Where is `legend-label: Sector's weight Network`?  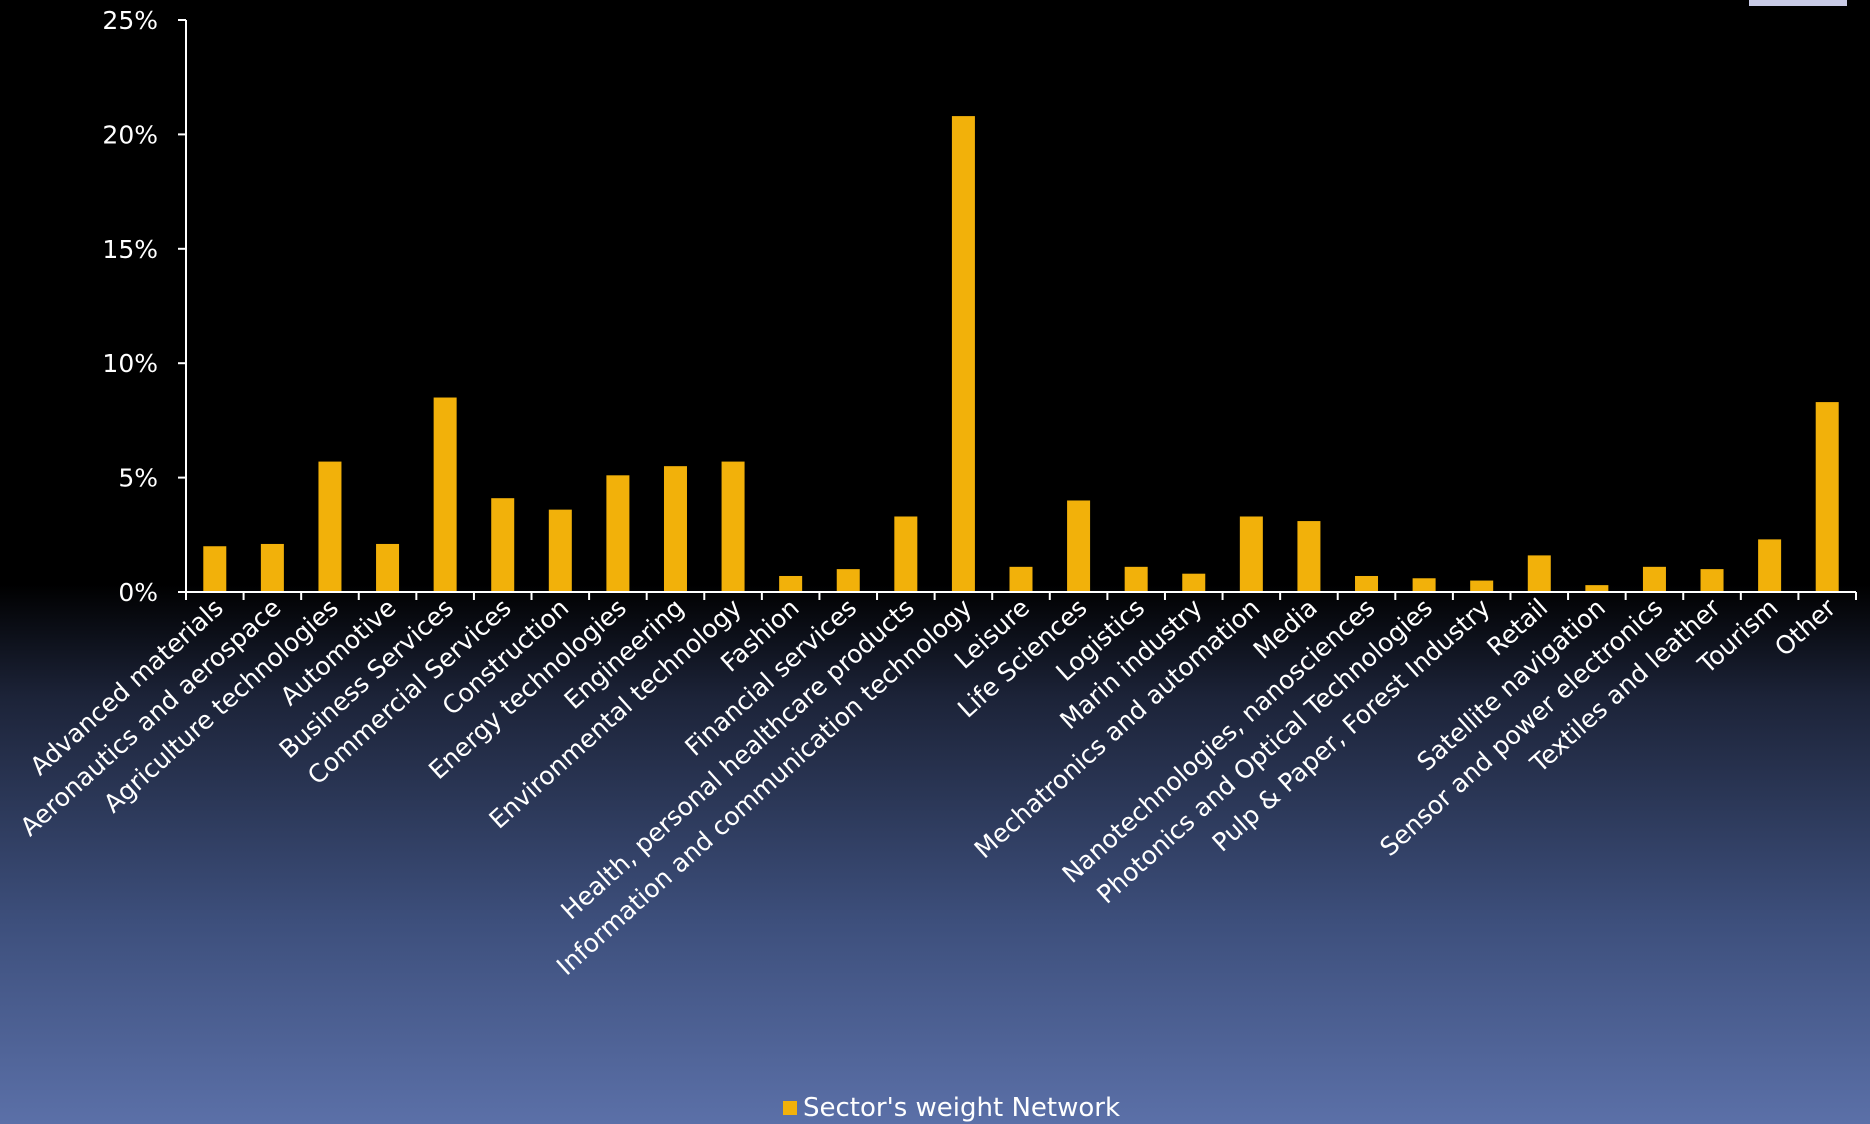 legend-label: Sector's weight Network is located at coordinates (962, 1108).